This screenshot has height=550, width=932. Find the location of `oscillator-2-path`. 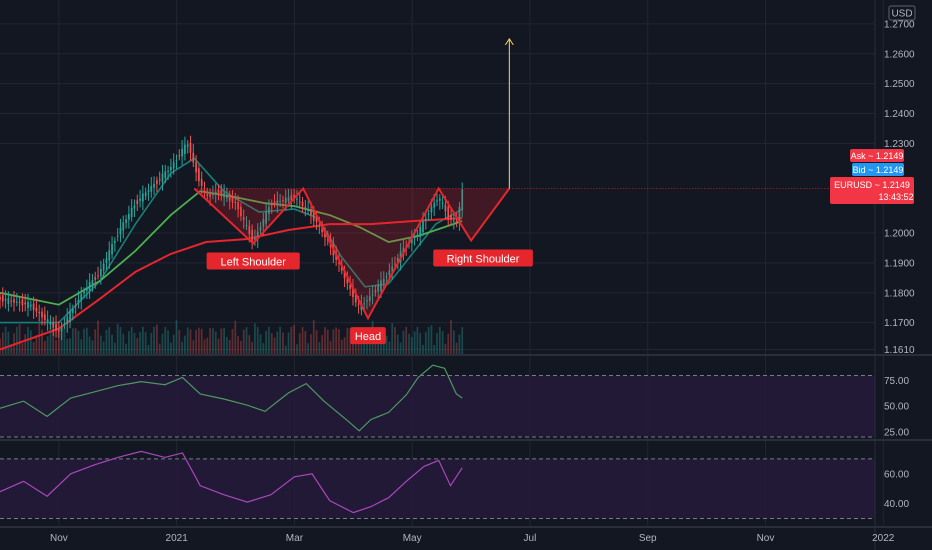

oscillator-2-path is located at coordinates (231, 482).